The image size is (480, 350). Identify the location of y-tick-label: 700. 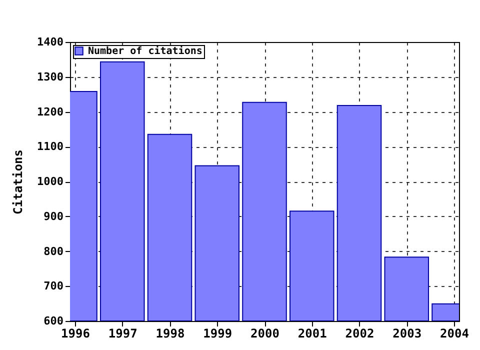
(54, 286).